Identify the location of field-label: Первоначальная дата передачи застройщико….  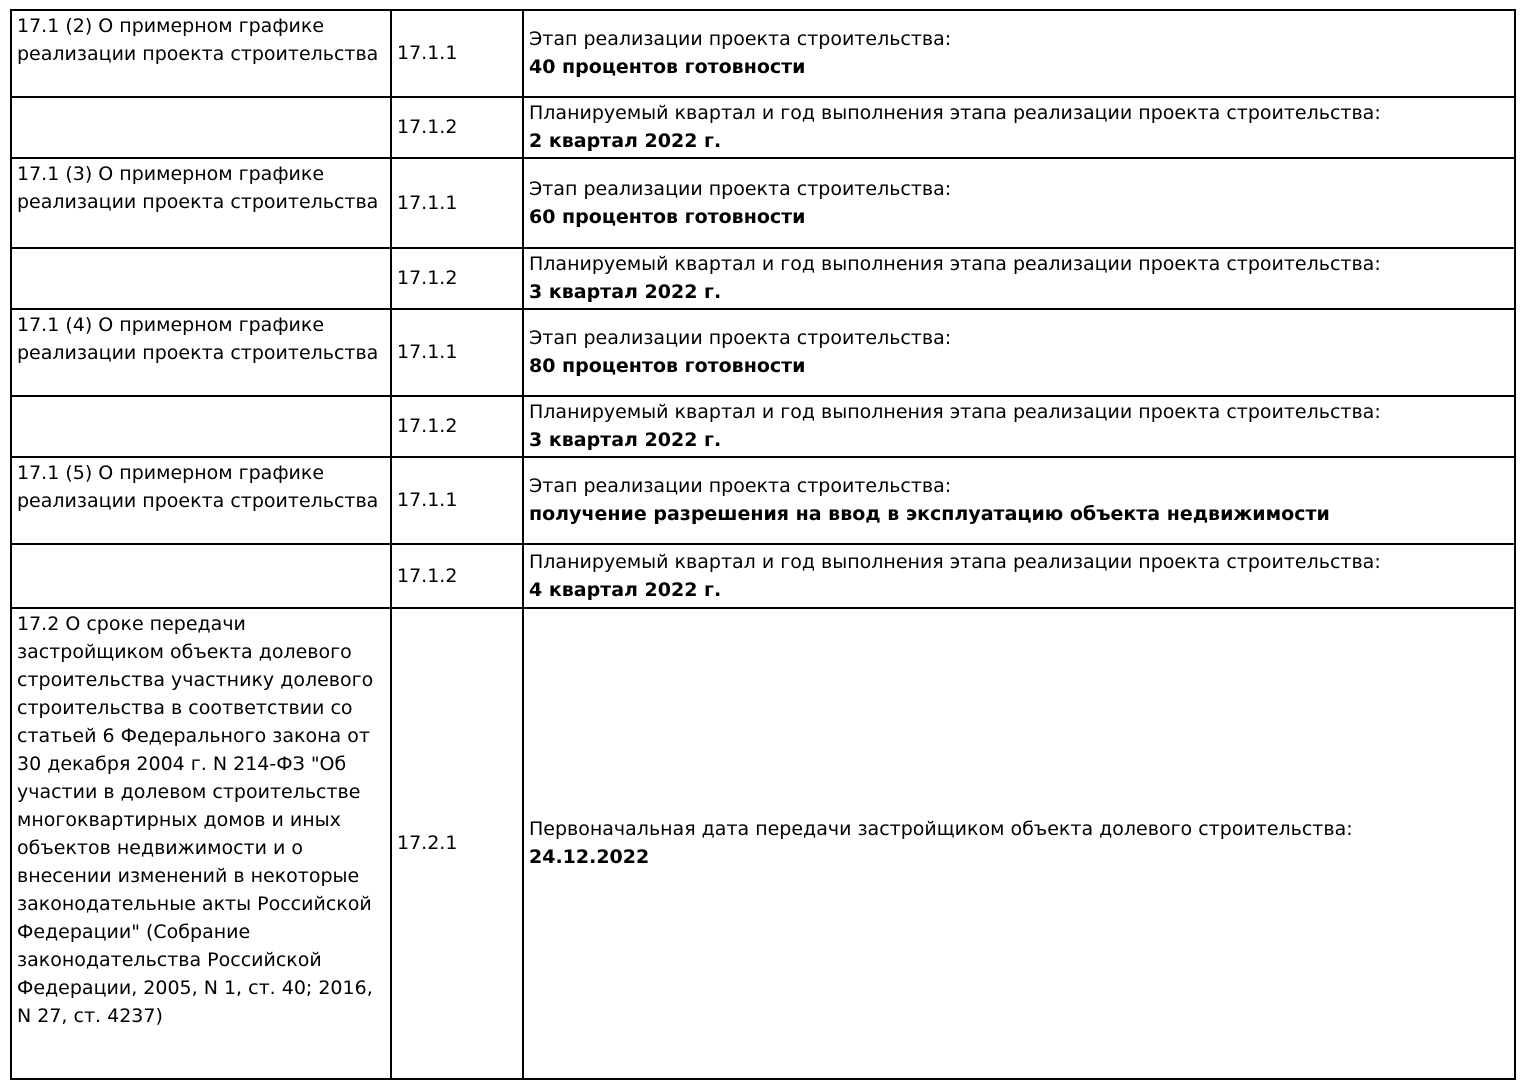
(941, 829).